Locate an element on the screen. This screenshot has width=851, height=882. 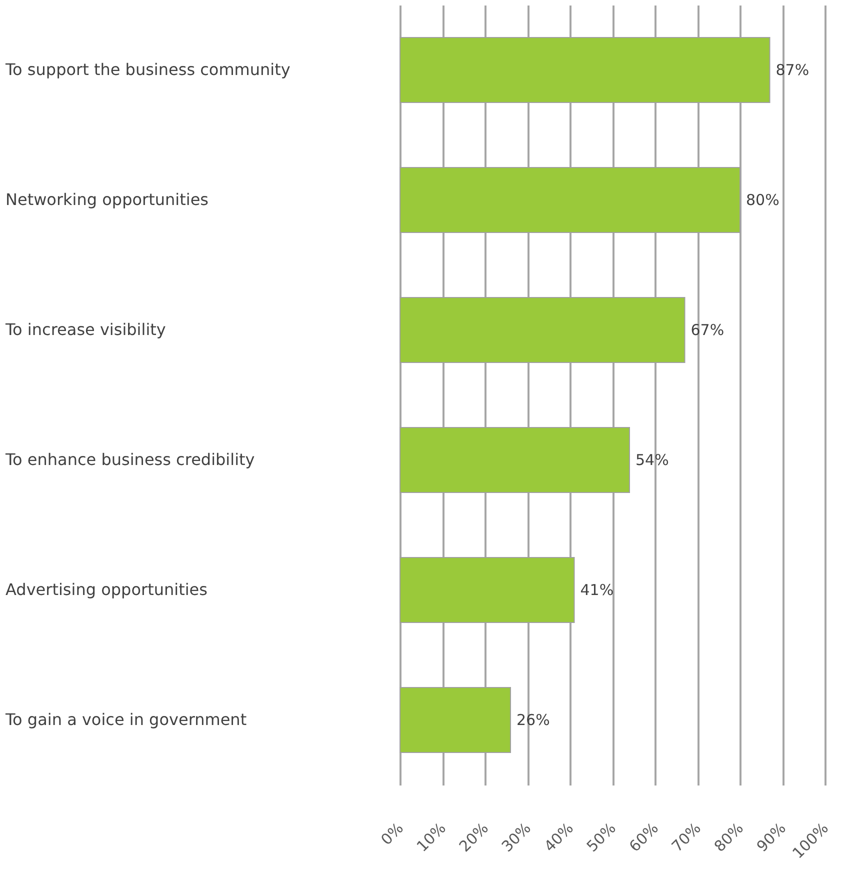
data-label: 67% is located at coordinates (707, 330).